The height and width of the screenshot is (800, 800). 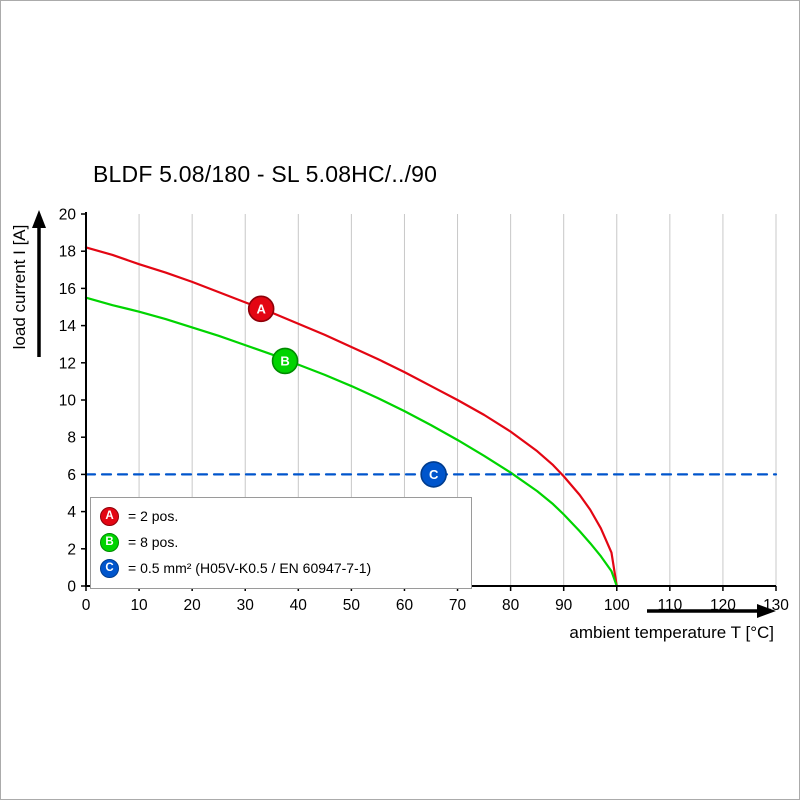 I want to click on svg-text: 30, so click(x=246, y=605).